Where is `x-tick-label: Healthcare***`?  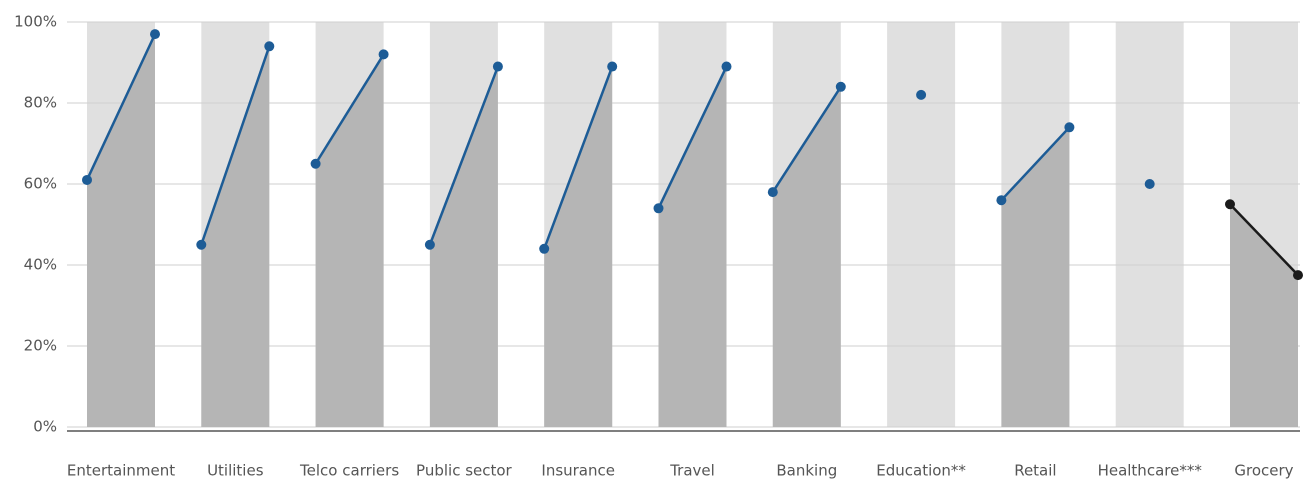 x-tick-label: Healthcare*** is located at coordinates (1150, 471).